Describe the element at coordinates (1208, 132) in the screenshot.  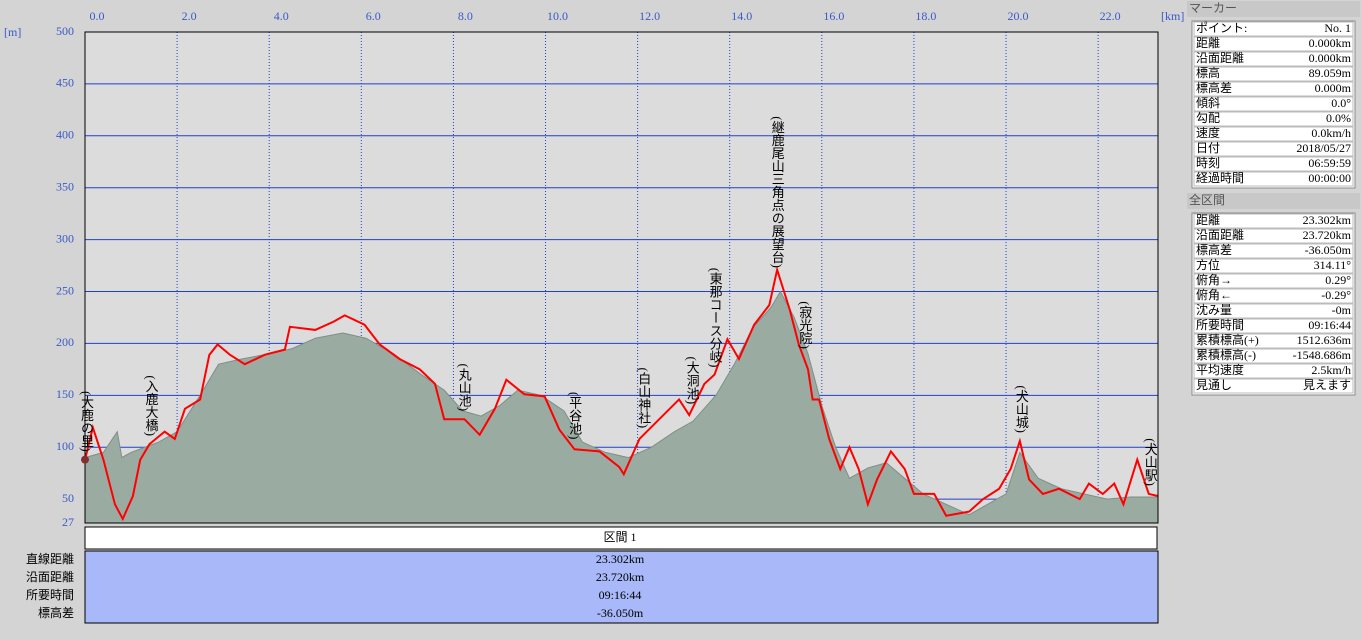
I see `panel-label: 速度` at that location.